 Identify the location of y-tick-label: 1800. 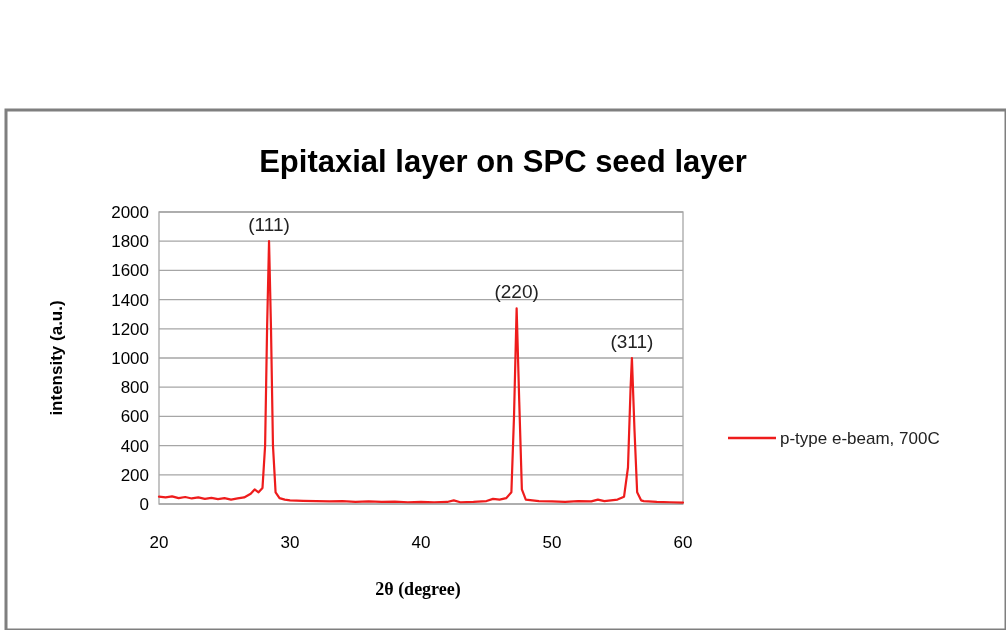
(130, 242).